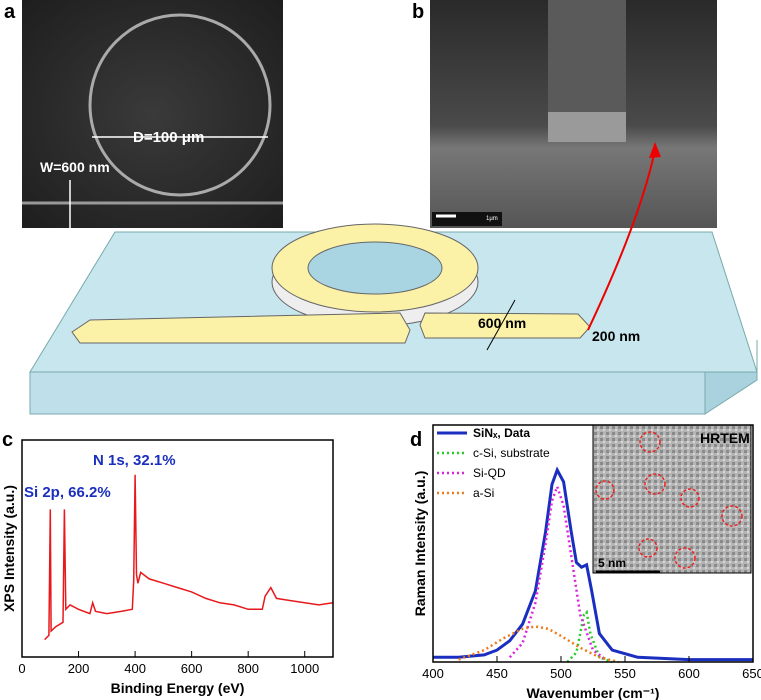  I want to click on qd-markers, so click(669, 500).